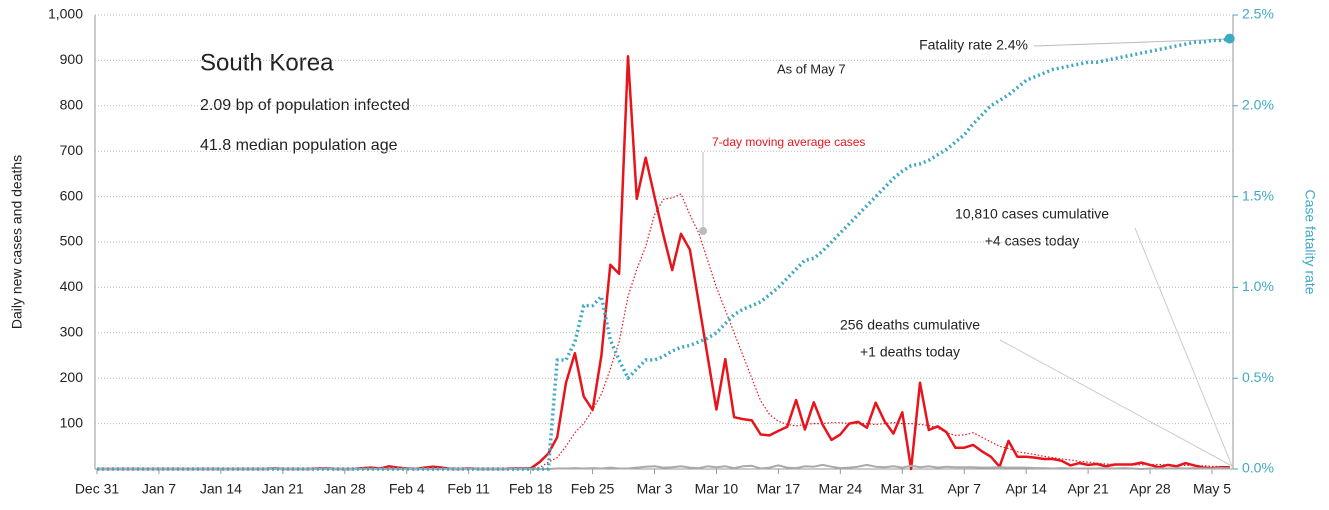  Describe the element at coordinates (97, 489) in the screenshot. I see `x-tick-label: Dec 31` at that location.